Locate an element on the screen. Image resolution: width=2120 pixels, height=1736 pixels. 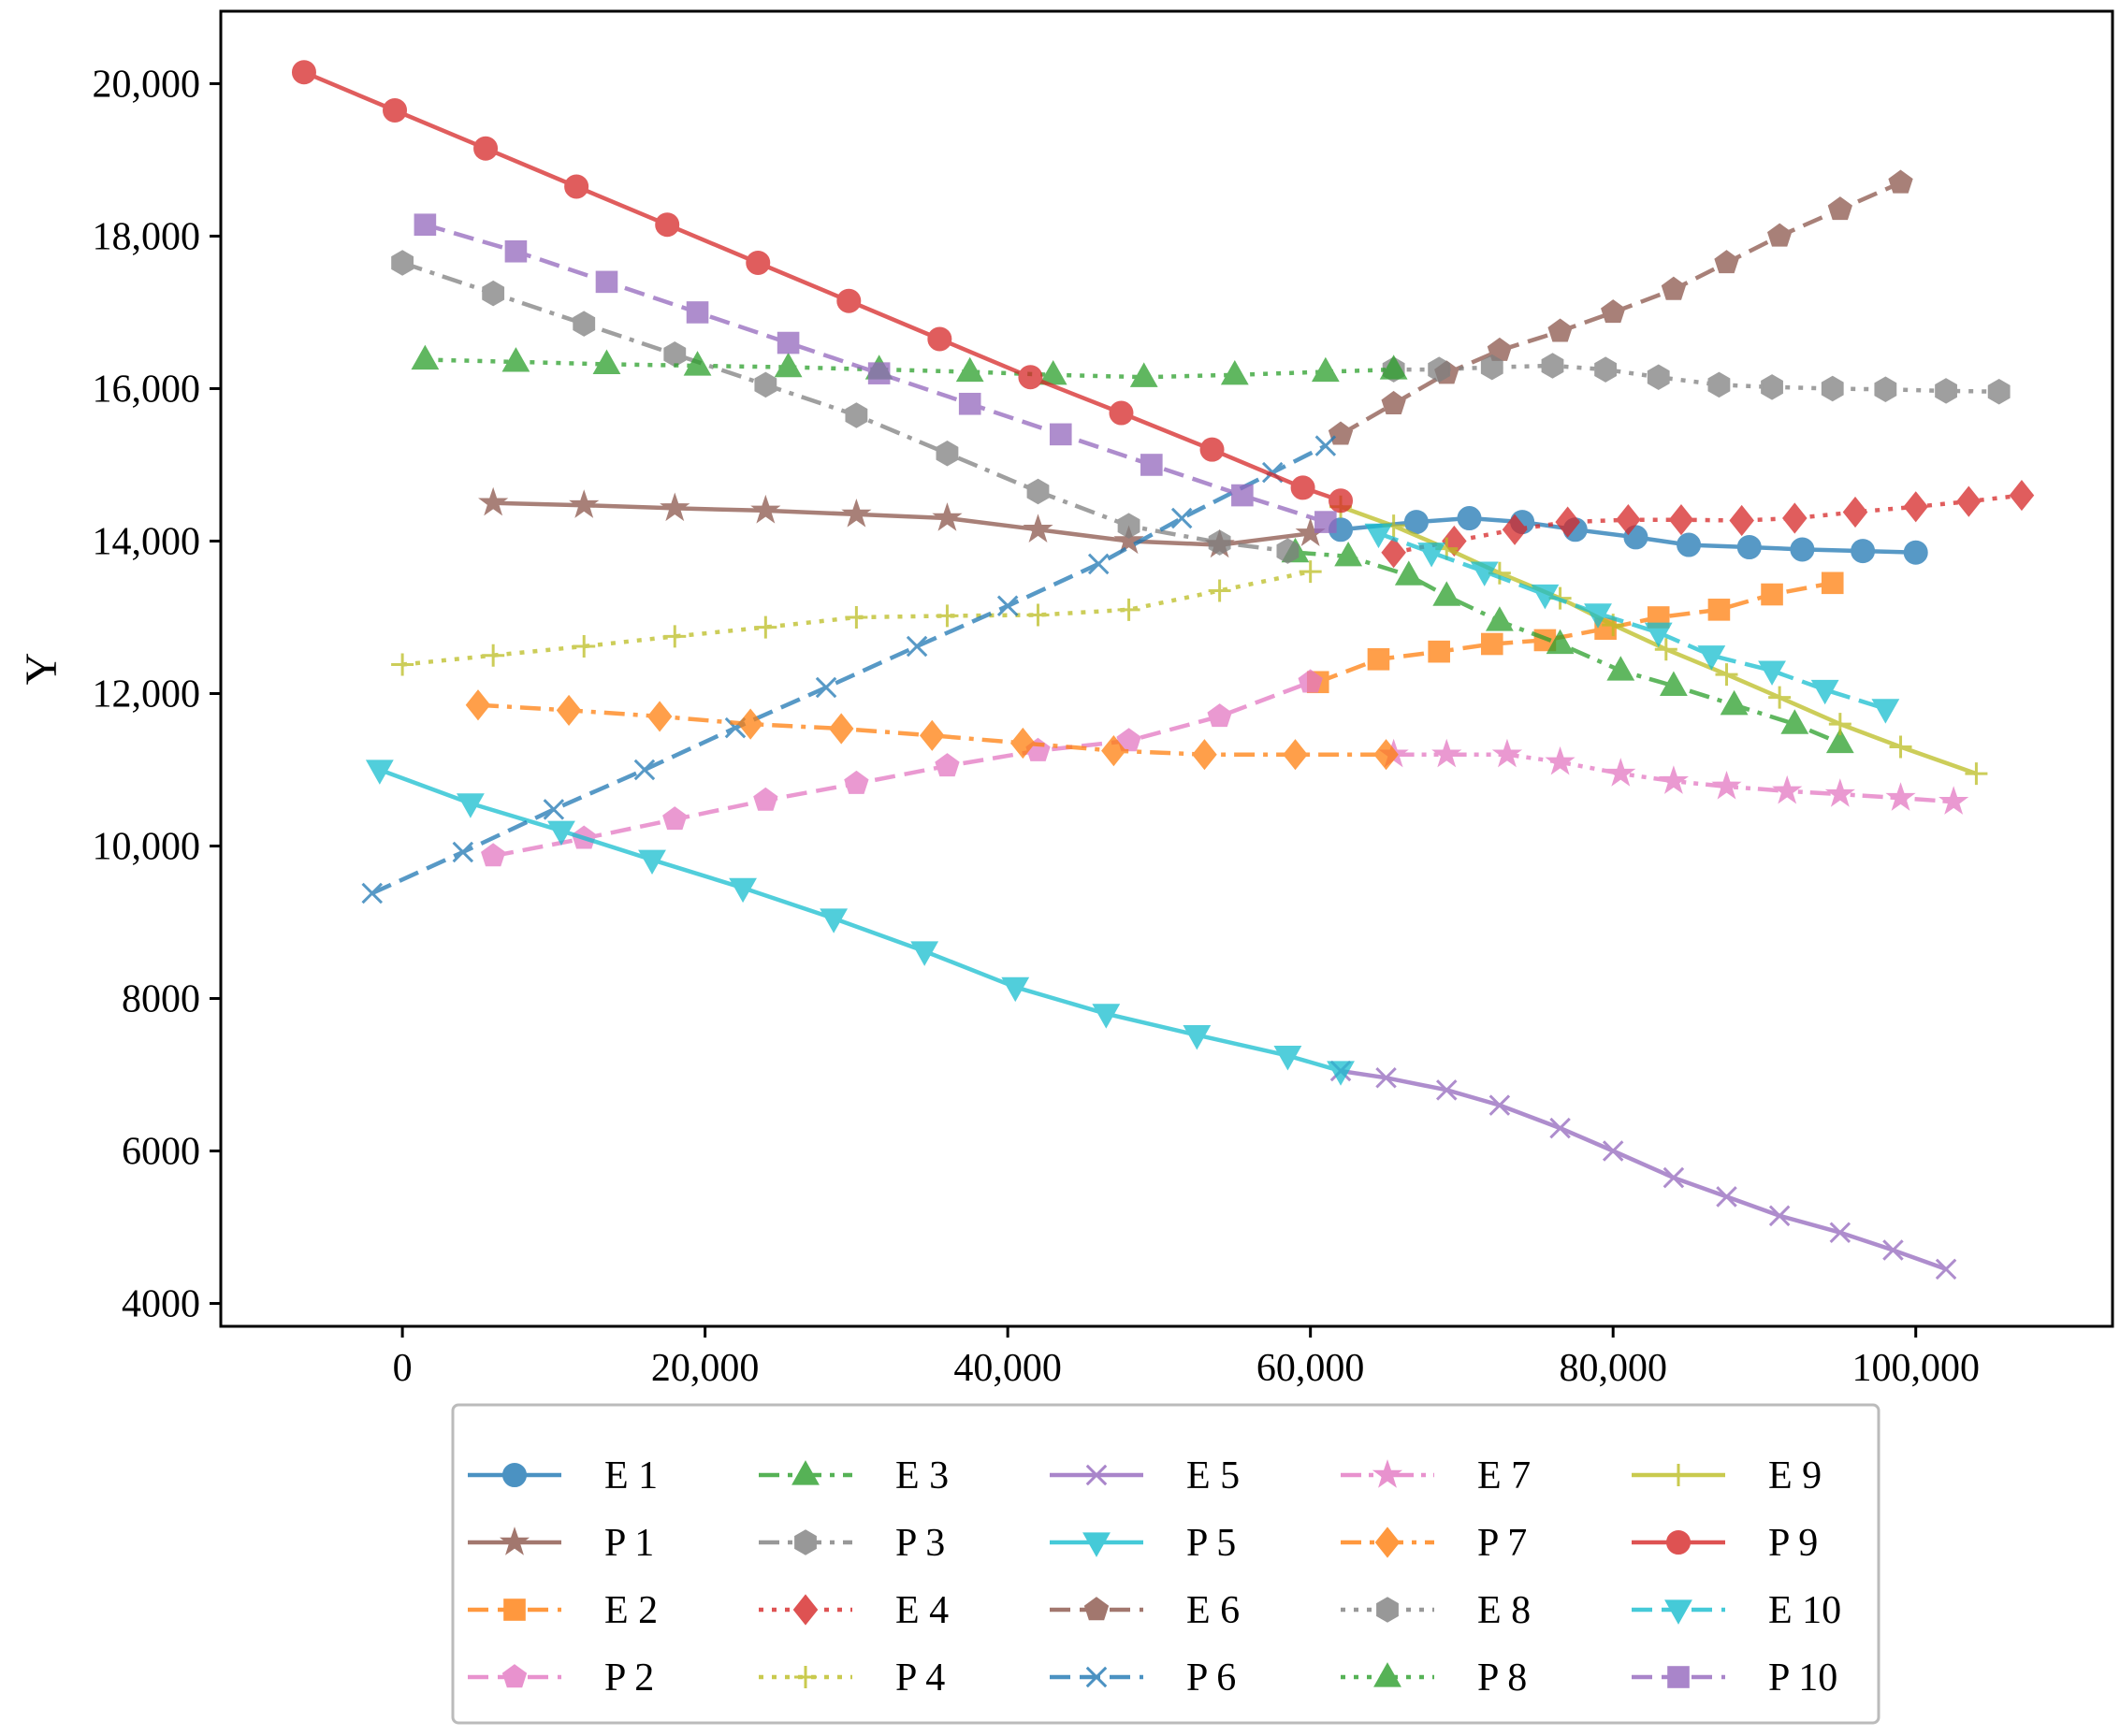
legend-label: E 10 is located at coordinates (1804, 1610).